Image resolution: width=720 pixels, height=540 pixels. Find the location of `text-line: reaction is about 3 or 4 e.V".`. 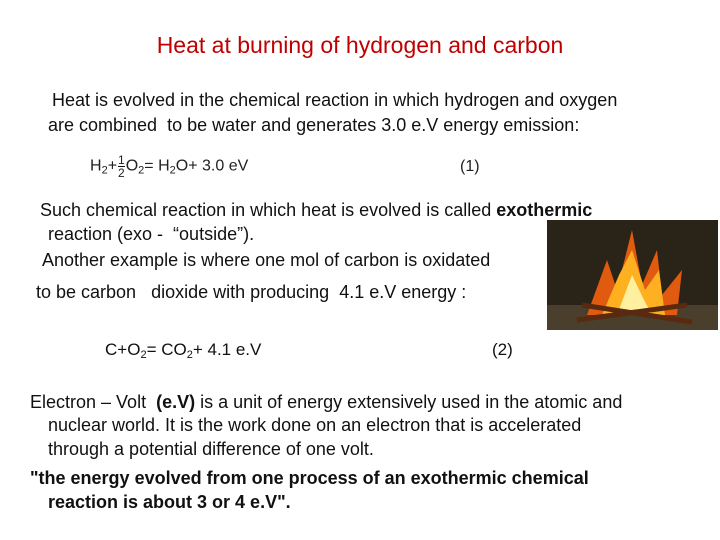

text-line: reaction is about 3 or 4 e.V". is located at coordinates (169, 502).